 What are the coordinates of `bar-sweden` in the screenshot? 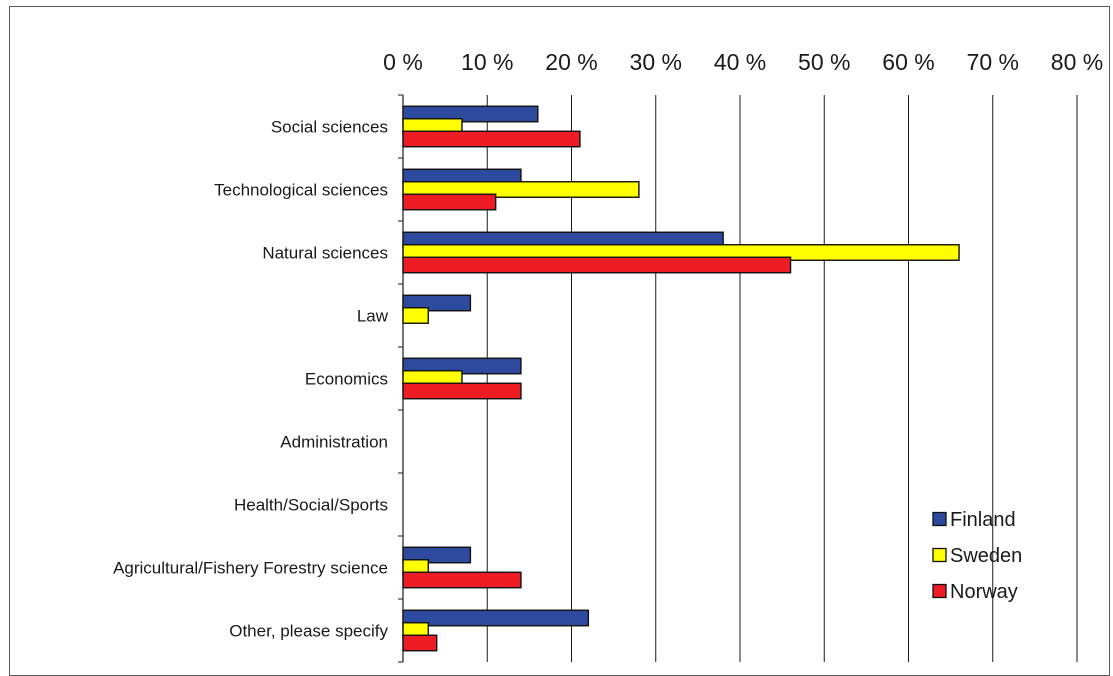 It's located at (415, 315).